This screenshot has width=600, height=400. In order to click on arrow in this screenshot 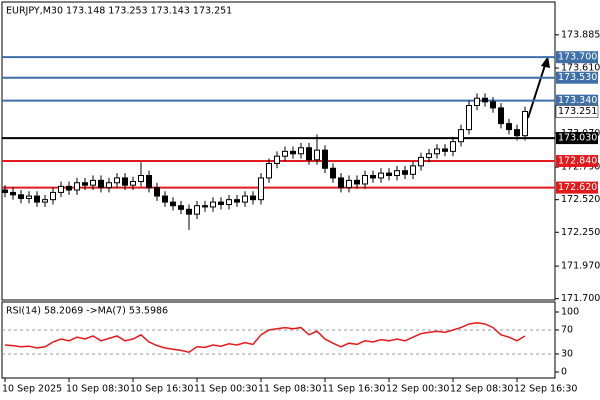, I will do `click(537, 90)`.